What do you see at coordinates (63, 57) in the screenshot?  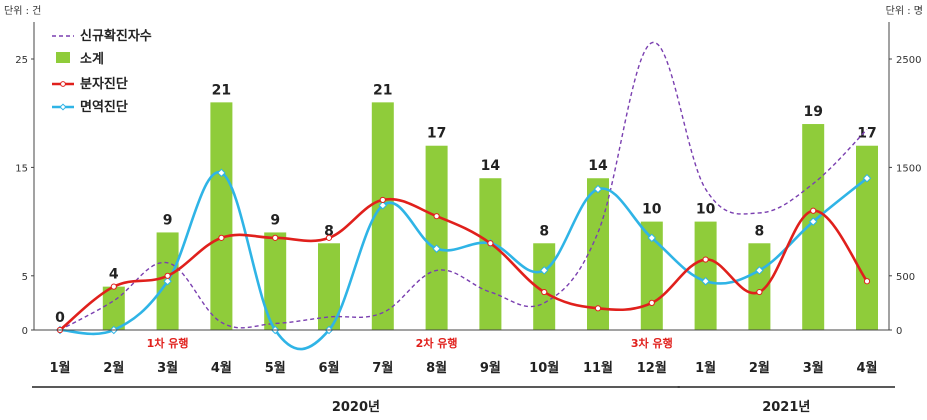 I see `legend-swatch-bar` at bounding box center [63, 57].